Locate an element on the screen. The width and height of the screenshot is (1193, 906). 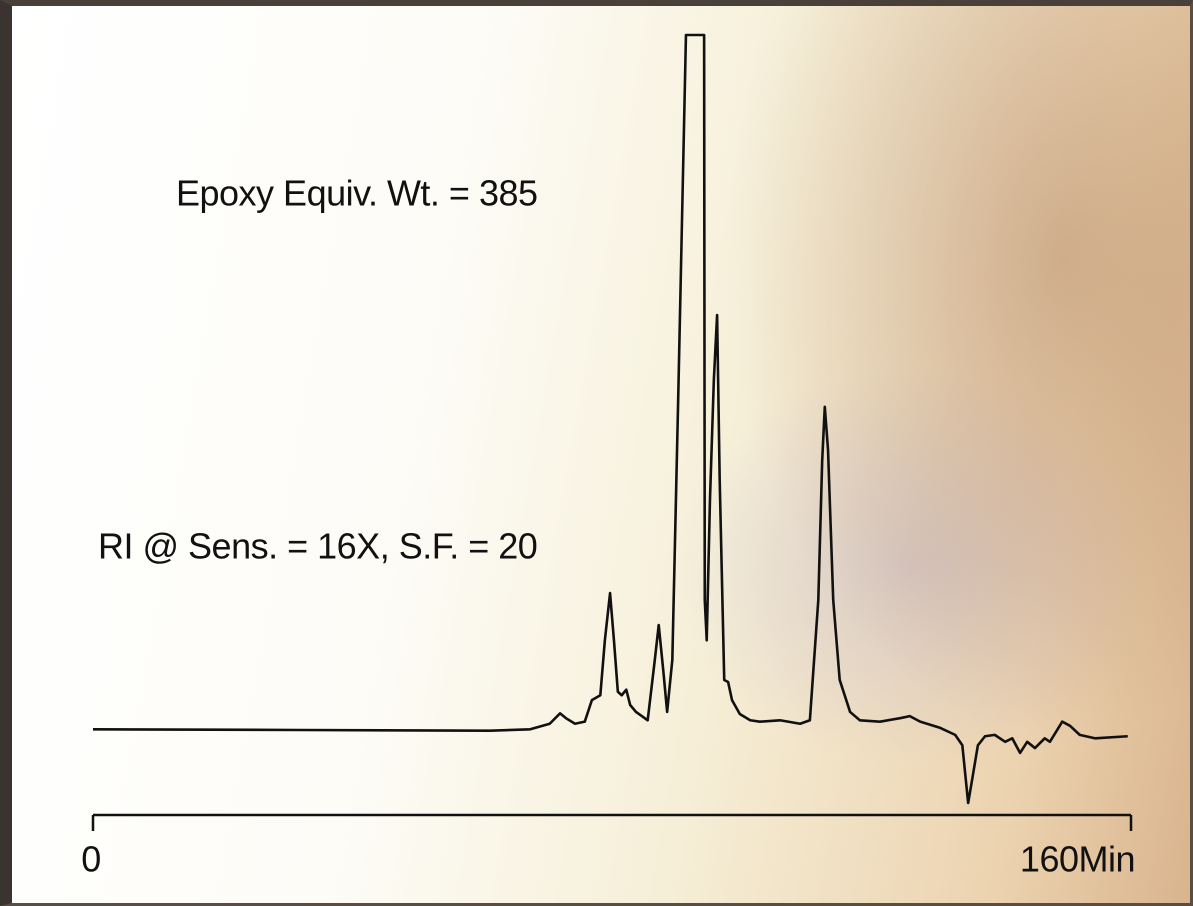
x-tick-label: 160Min is located at coordinates (1077, 859).